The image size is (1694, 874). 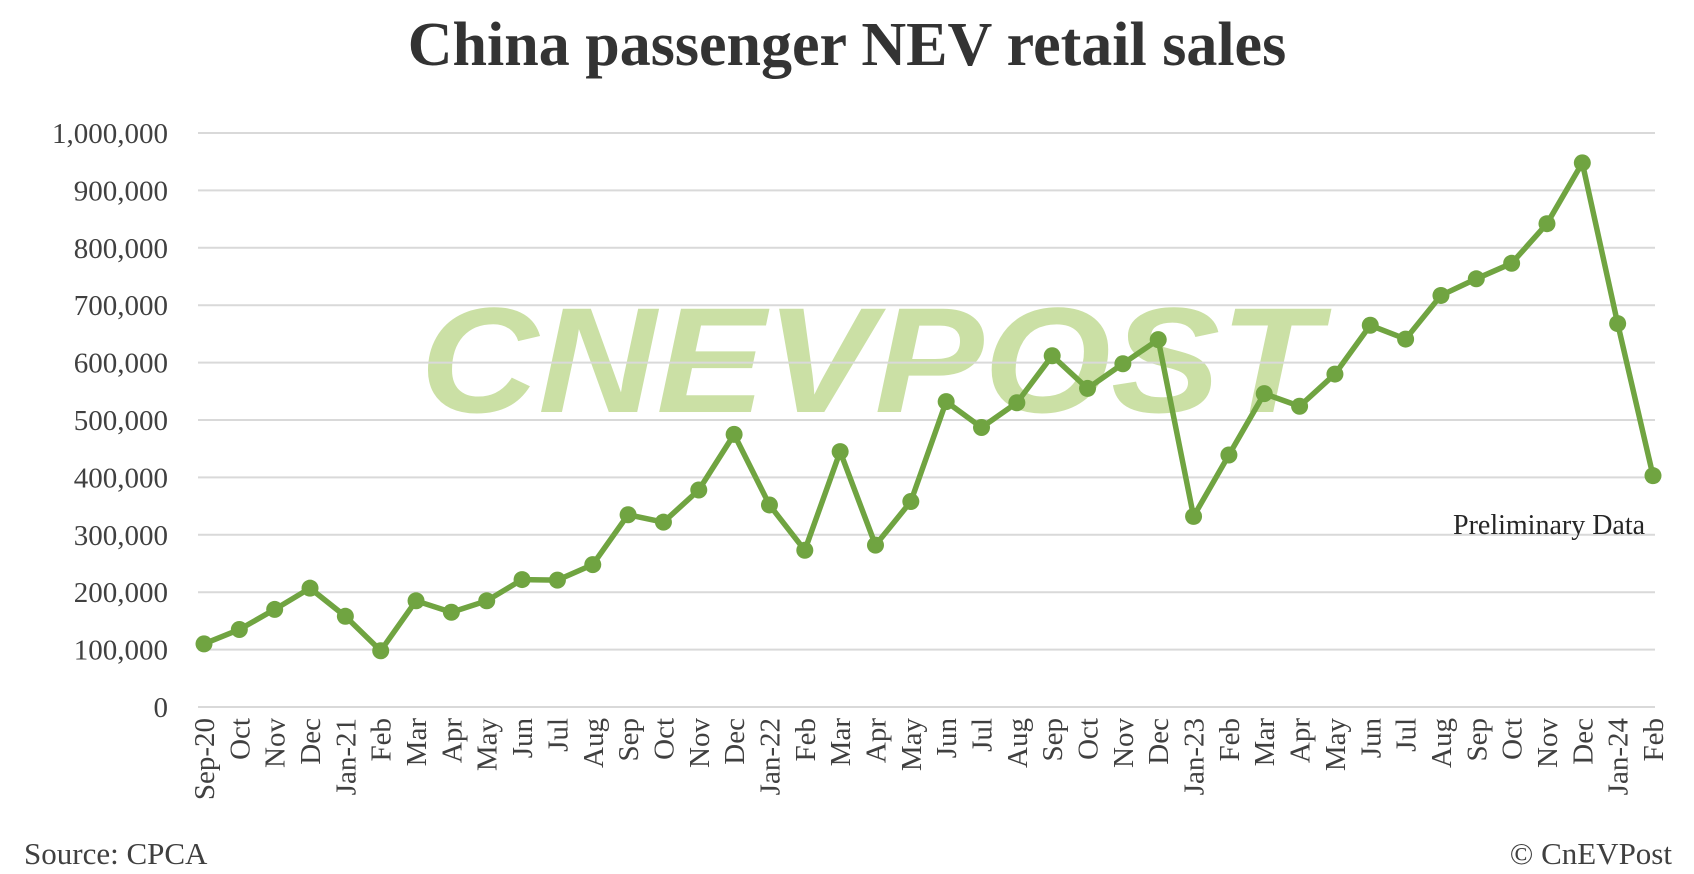 I want to click on y-tick-label: 600,000, so click(x=121, y=364).